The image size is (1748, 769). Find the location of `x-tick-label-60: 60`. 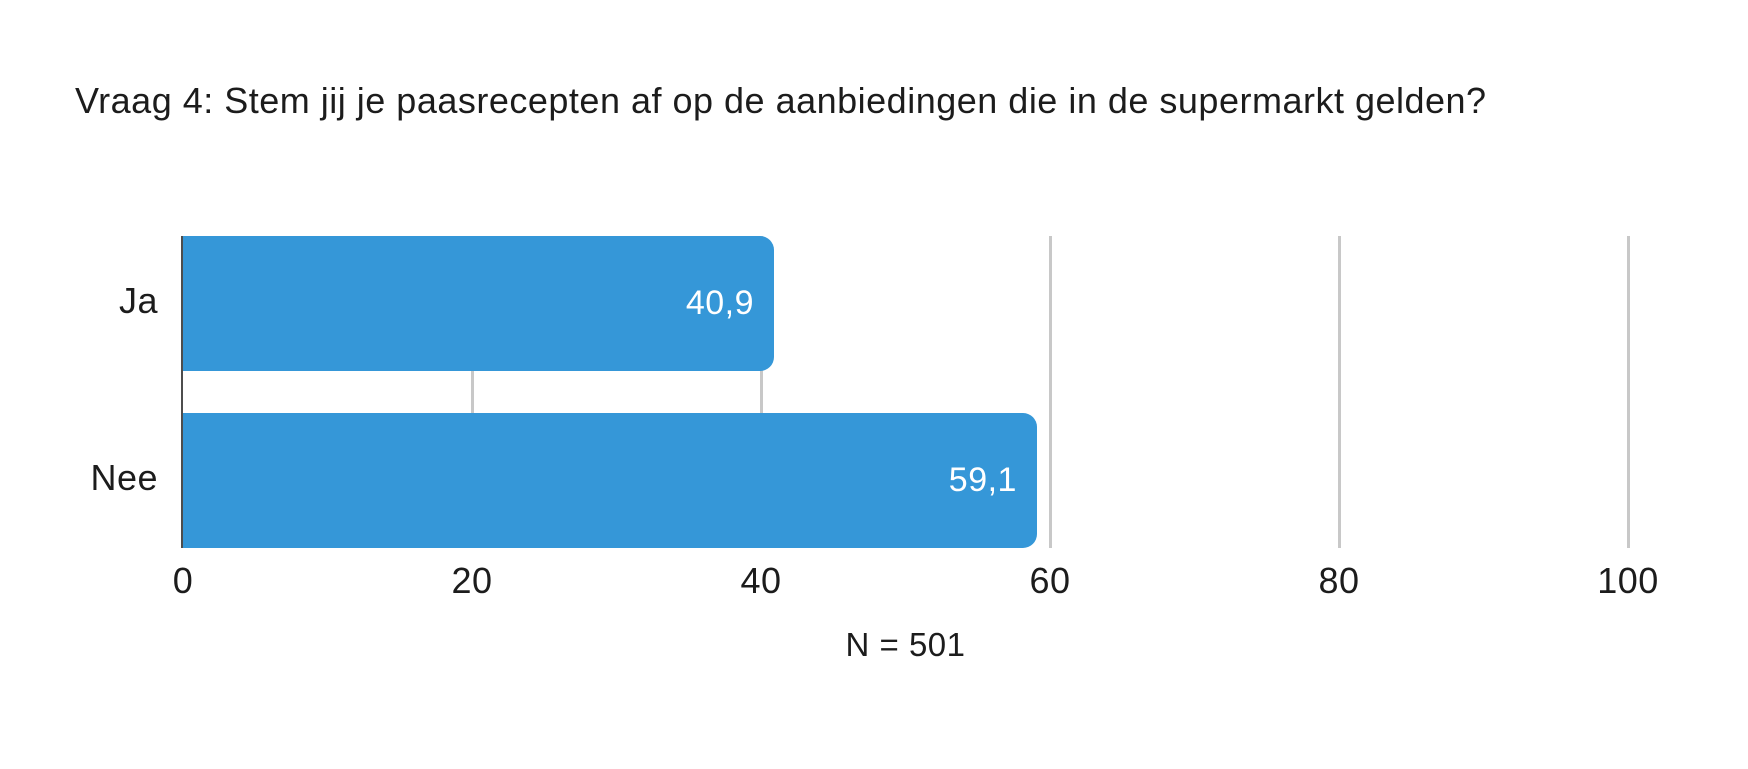

x-tick-label-60: 60 is located at coordinates (1050, 580).